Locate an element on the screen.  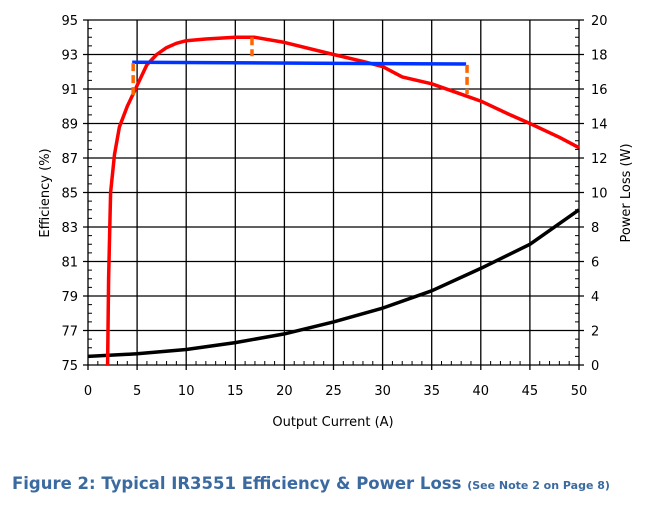
x-tick-label: 5 is located at coordinates (137, 391).